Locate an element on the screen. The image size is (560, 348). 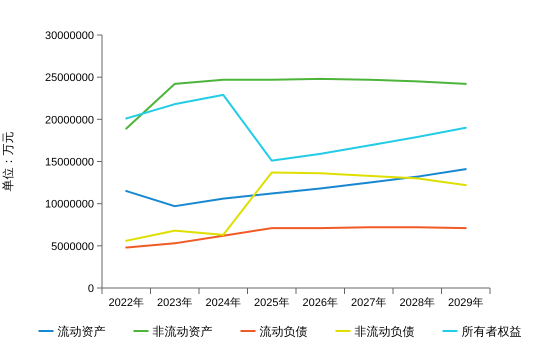
y-tick-label: 15000000 is located at coordinates (69, 162).